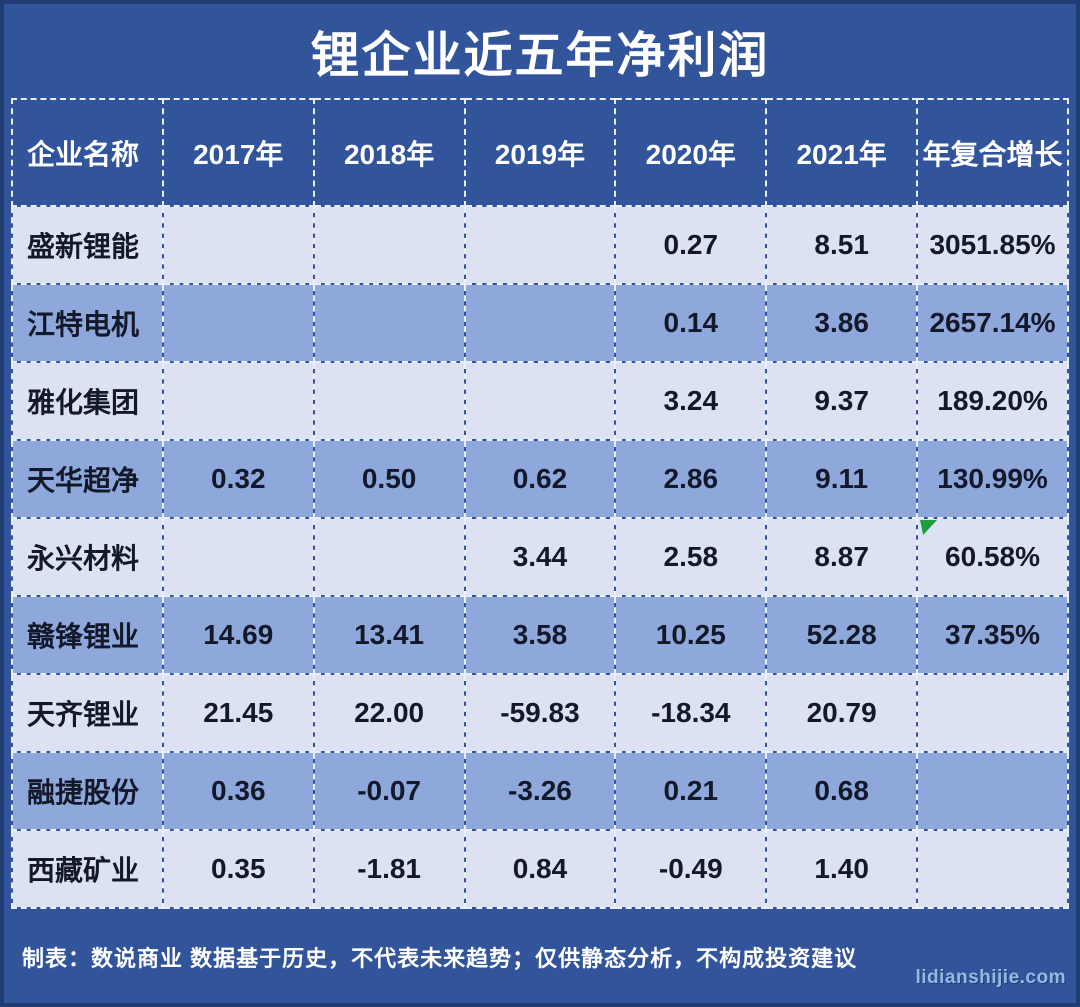 This screenshot has height=1007, width=1080. What do you see at coordinates (842, 557) in the screenshot?
I see `value-cell: 8.87` at bounding box center [842, 557].